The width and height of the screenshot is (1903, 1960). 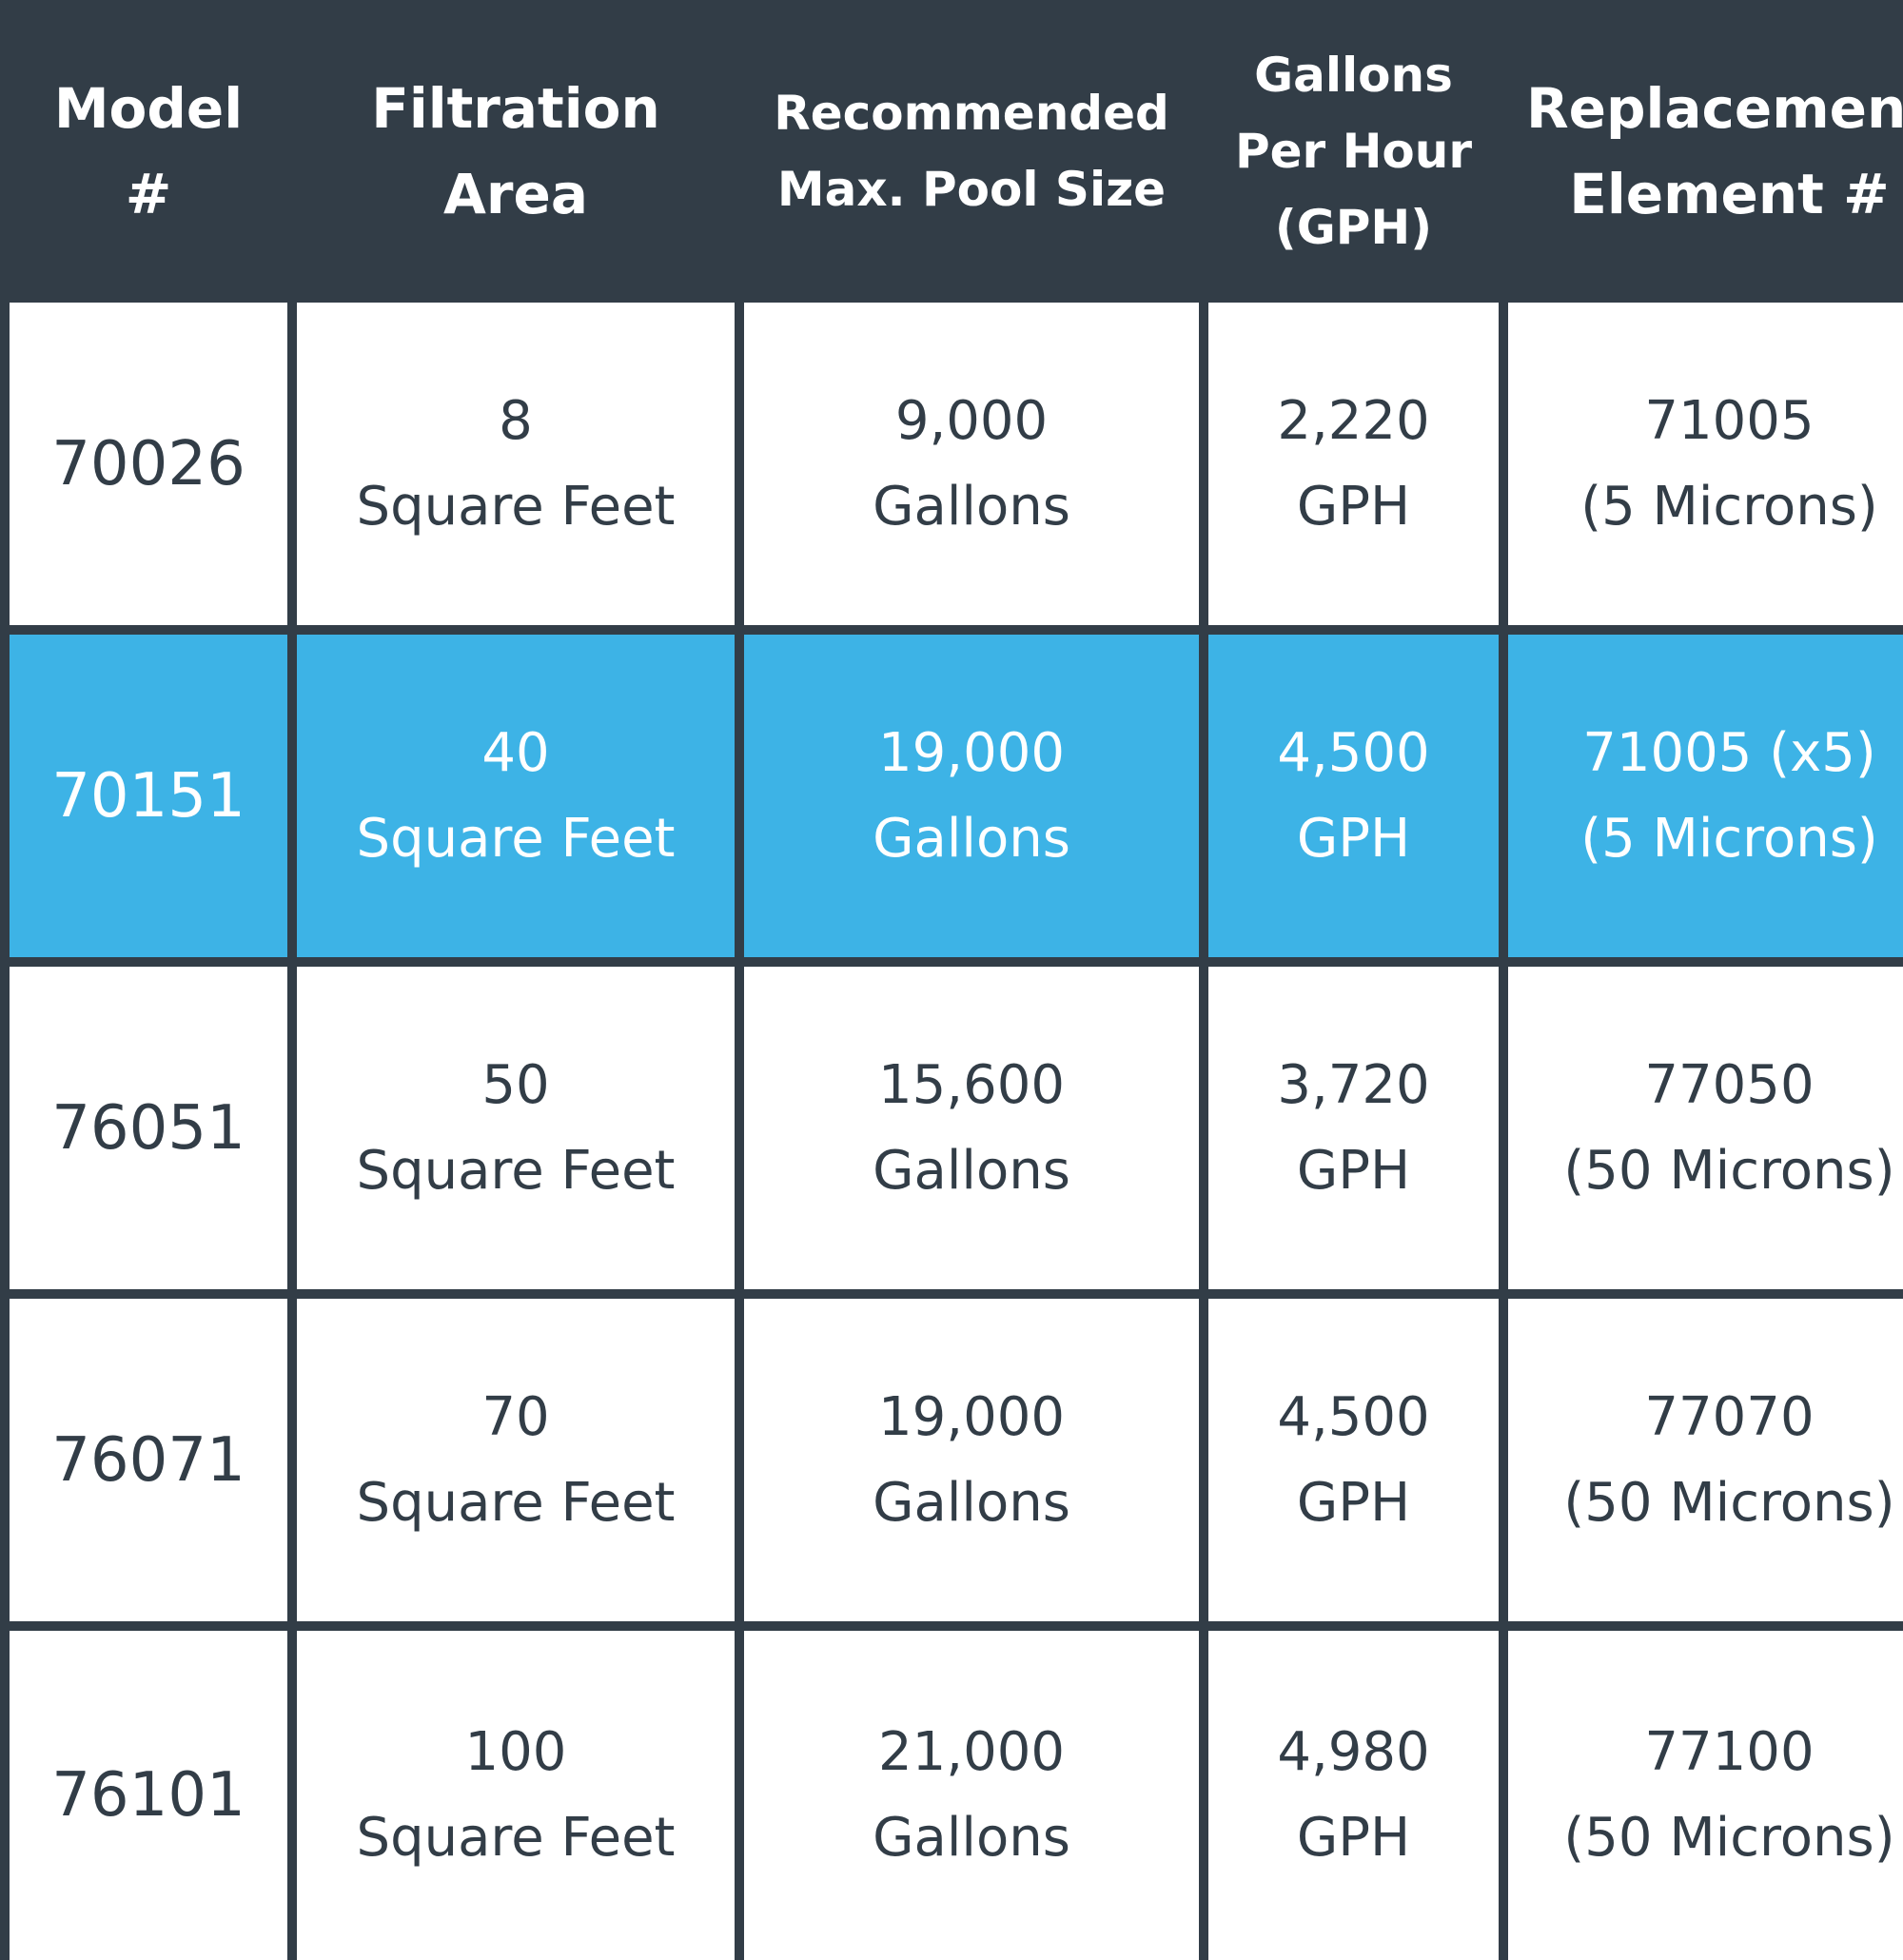 What do you see at coordinates (1706, 1795) in the screenshot?
I see `cell-replacement-element: 77100 (50 Microns)` at bounding box center [1706, 1795].